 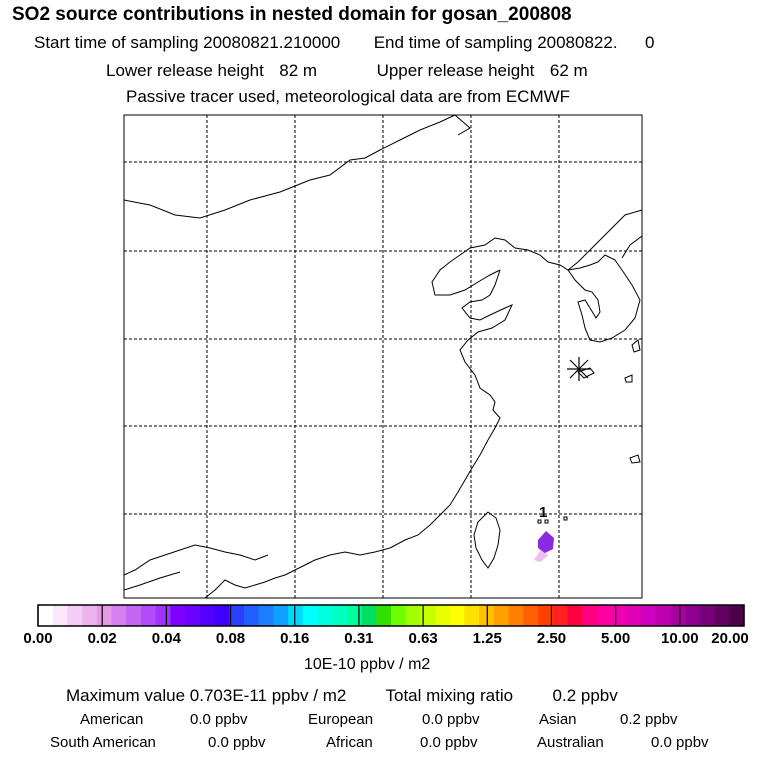 What do you see at coordinates (585, 695) in the screenshot?
I see `total-mixing-value: 0.2 ppbv` at bounding box center [585, 695].